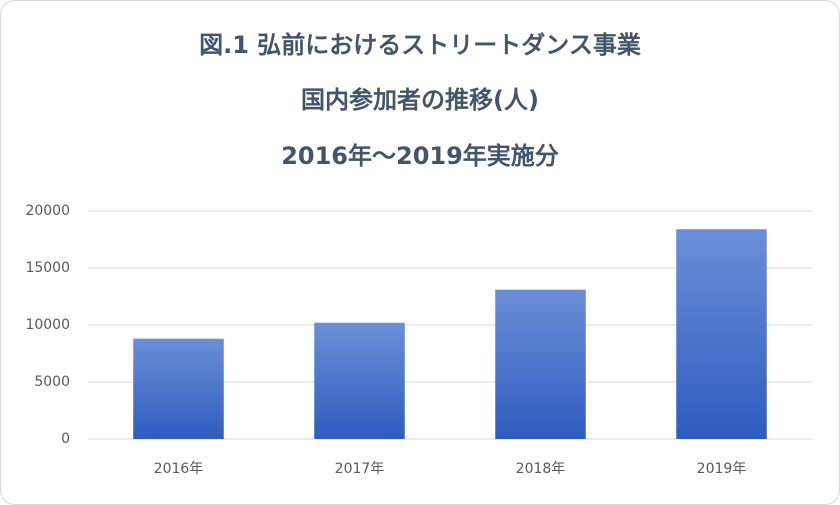 Image resolution: width=840 pixels, height=505 pixels. Describe the element at coordinates (360, 469) in the screenshot. I see `x-tick-label: 2017年` at that location.